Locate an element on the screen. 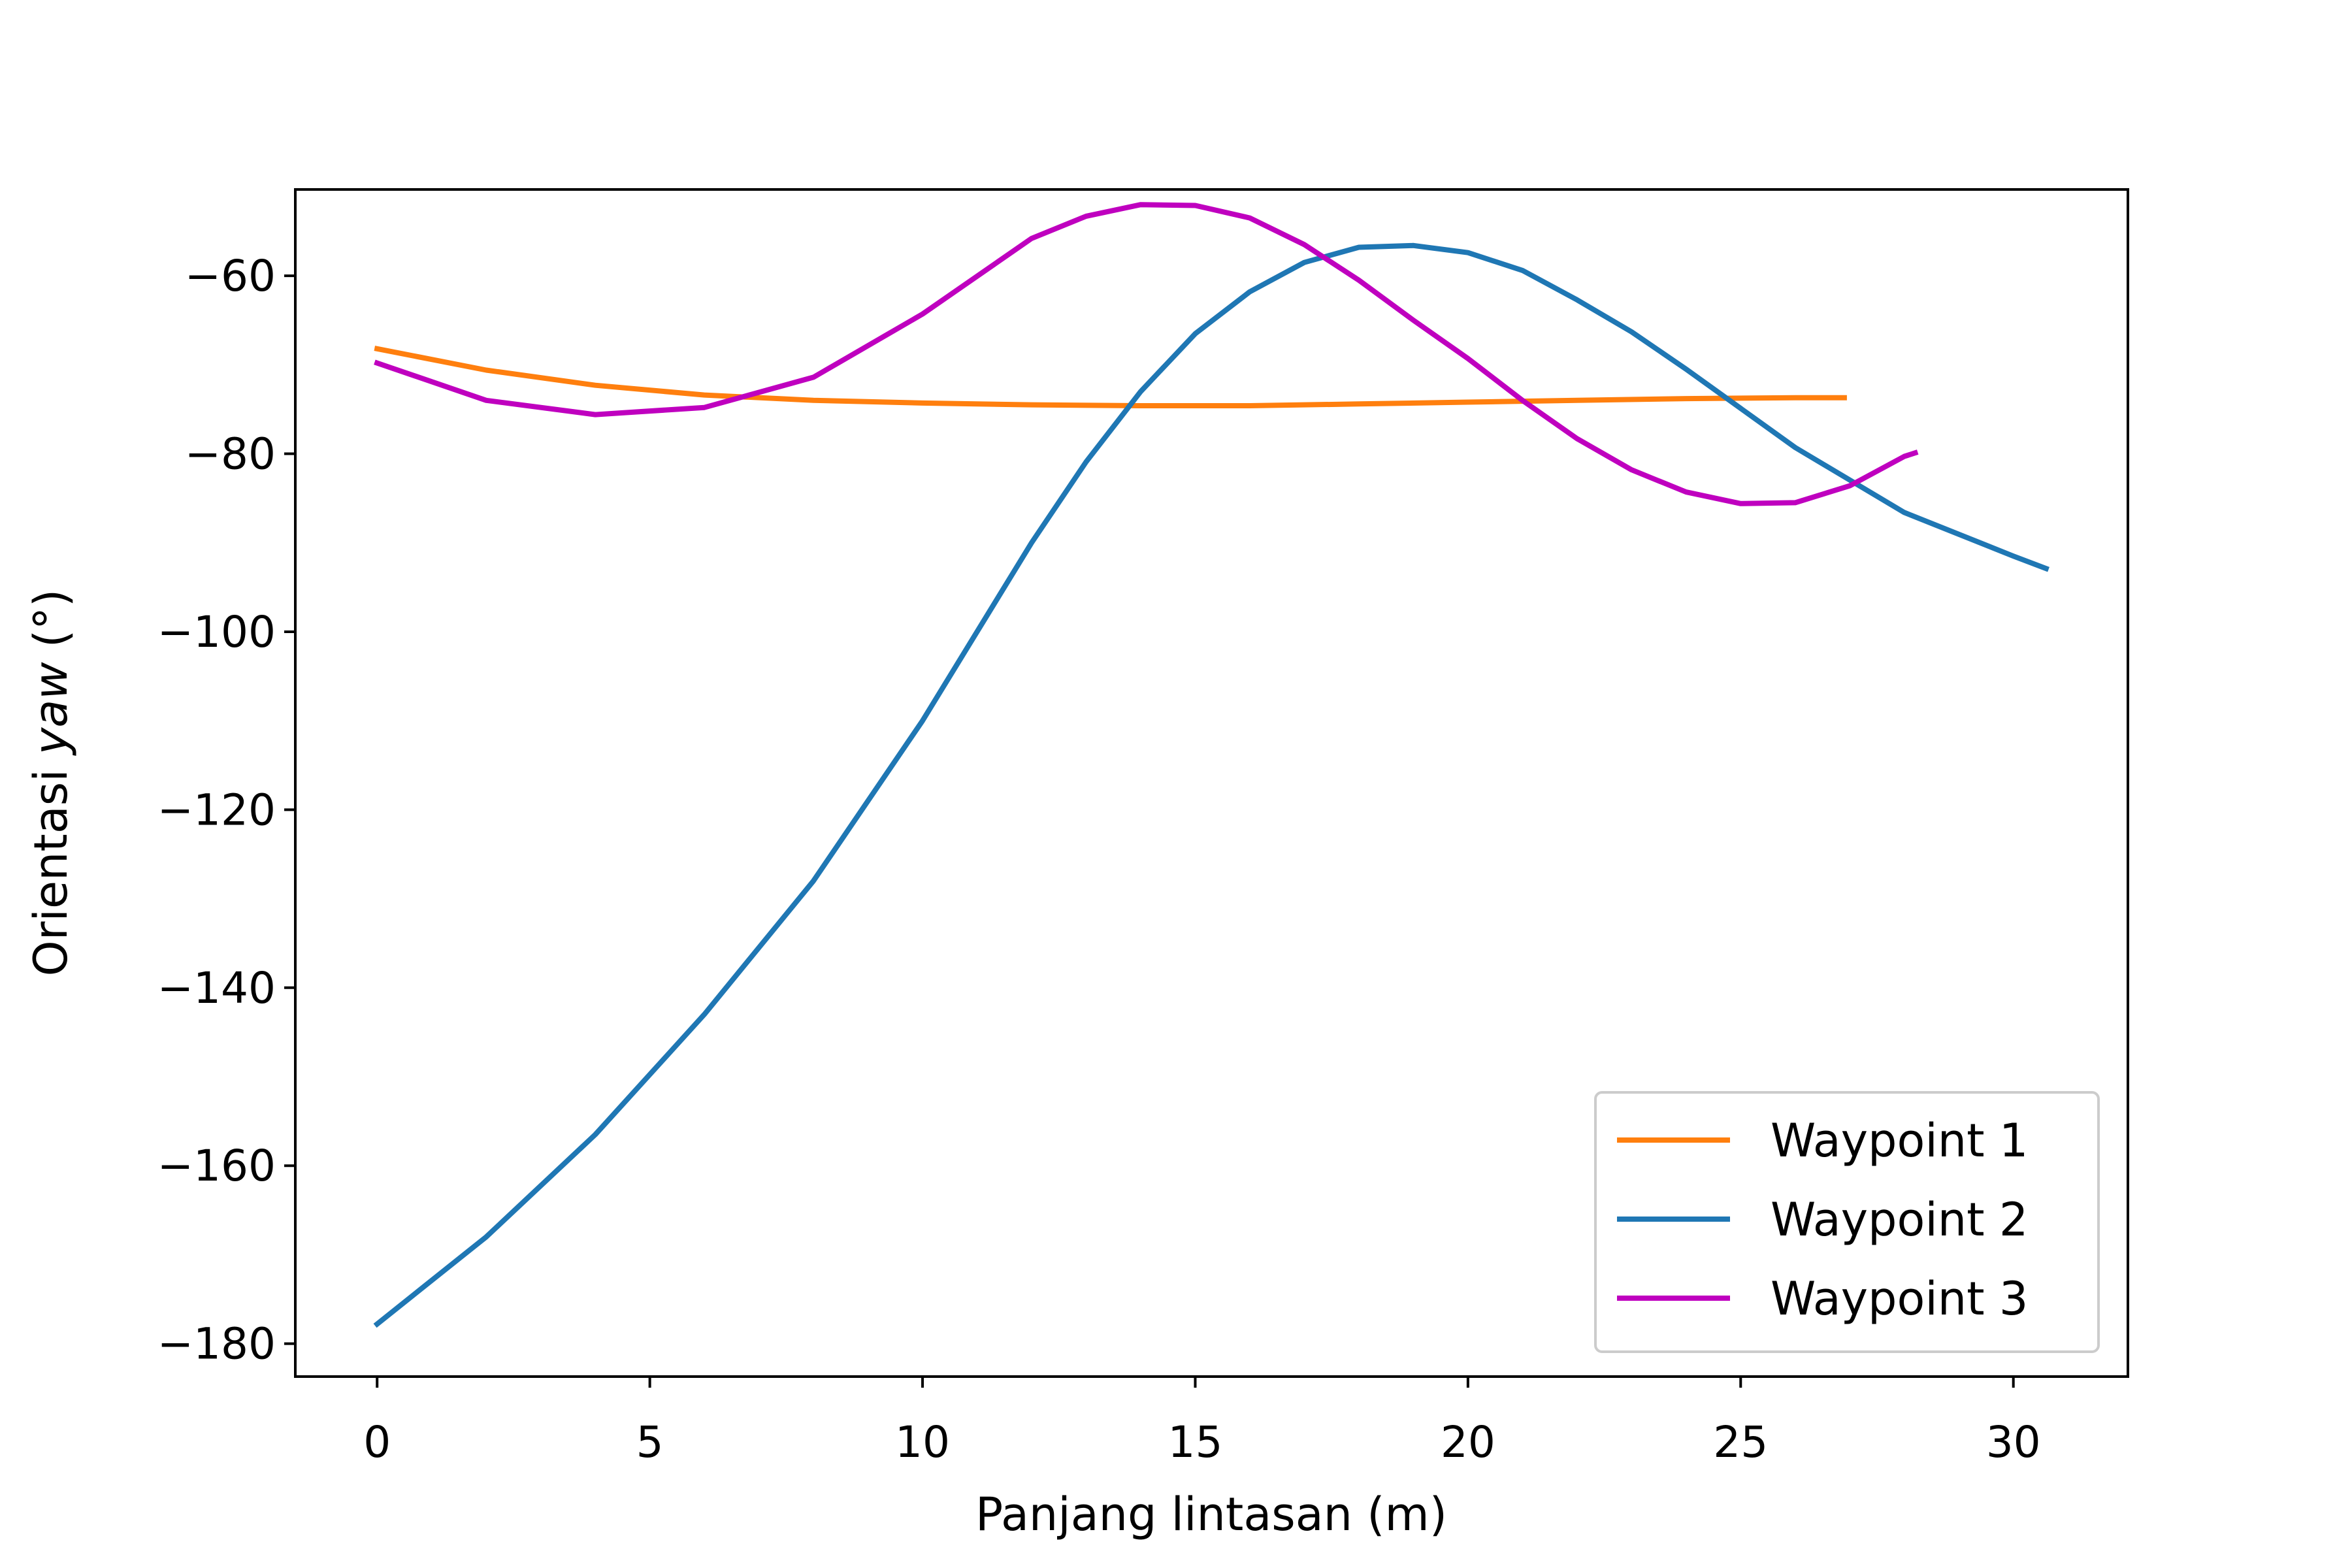 This screenshot has height=1568, width=2352. legend: Waypoint 1 Waypoint 2 Waypoint 3 is located at coordinates (1847, 1222).